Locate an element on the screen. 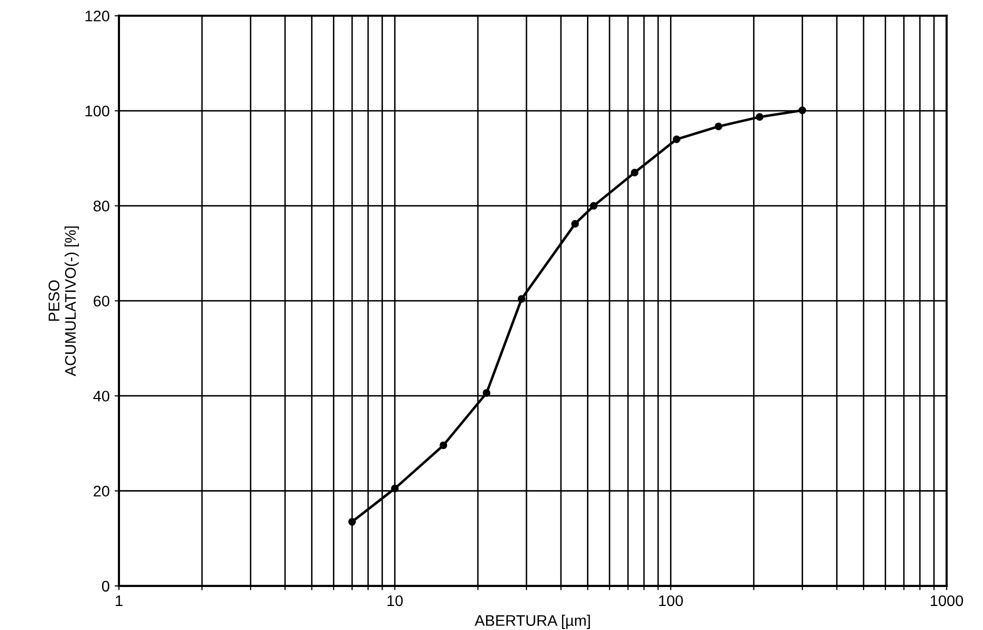  x-tick-label: 10 is located at coordinates (395, 600).